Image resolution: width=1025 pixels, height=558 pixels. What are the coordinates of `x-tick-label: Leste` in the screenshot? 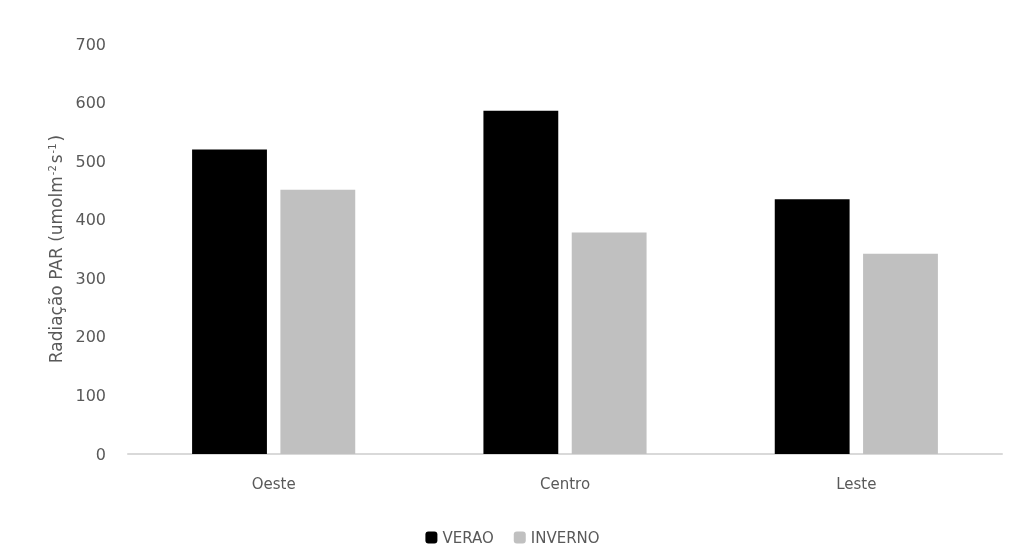 It's located at (856, 483).